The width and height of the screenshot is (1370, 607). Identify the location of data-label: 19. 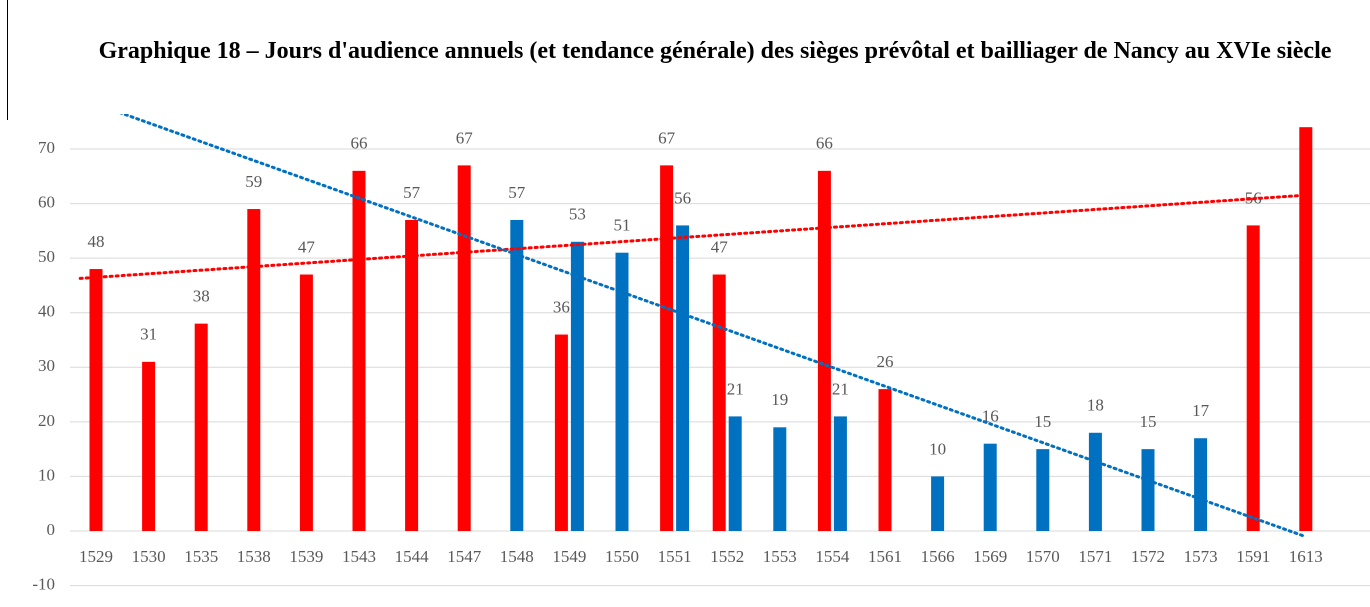
(779, 399).